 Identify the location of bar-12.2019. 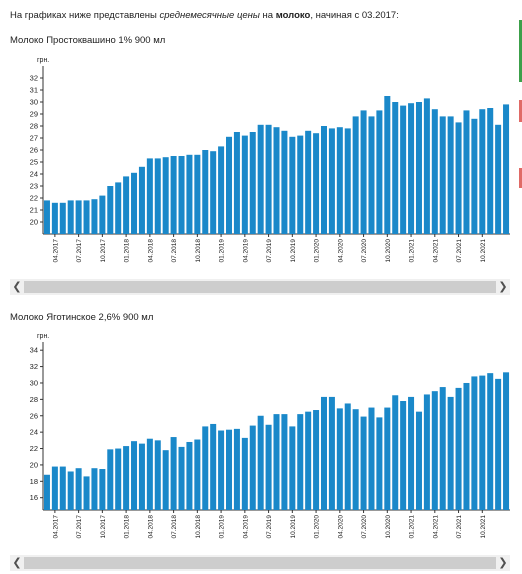
(308, 460).